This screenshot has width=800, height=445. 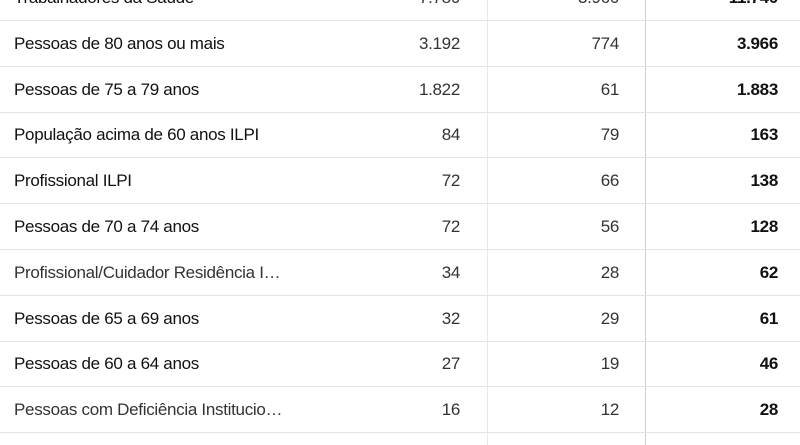 What do you see at coordinates (400, 135) in the screenshot?
I see `table-row: População acima de 60 anos ILPI 84 79 163` at bounding box center [400, 135].